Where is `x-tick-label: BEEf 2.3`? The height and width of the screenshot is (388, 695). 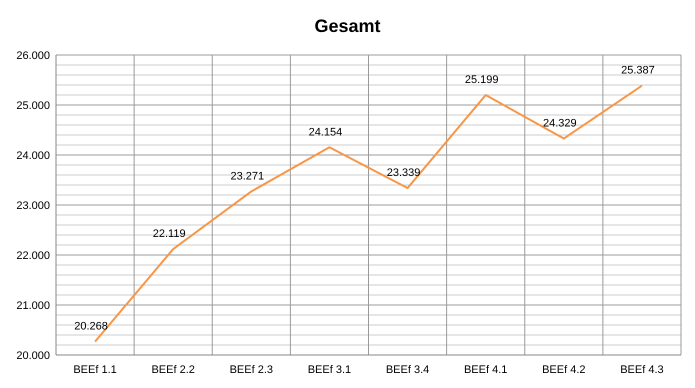 x-tick-label: BEEf 2.3 is located at coordinates (252, 370).